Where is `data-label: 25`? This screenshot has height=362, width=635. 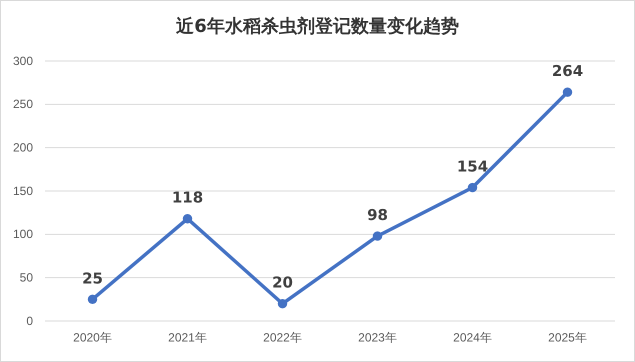 data-label: 25 is located at coordinates (92, 278).